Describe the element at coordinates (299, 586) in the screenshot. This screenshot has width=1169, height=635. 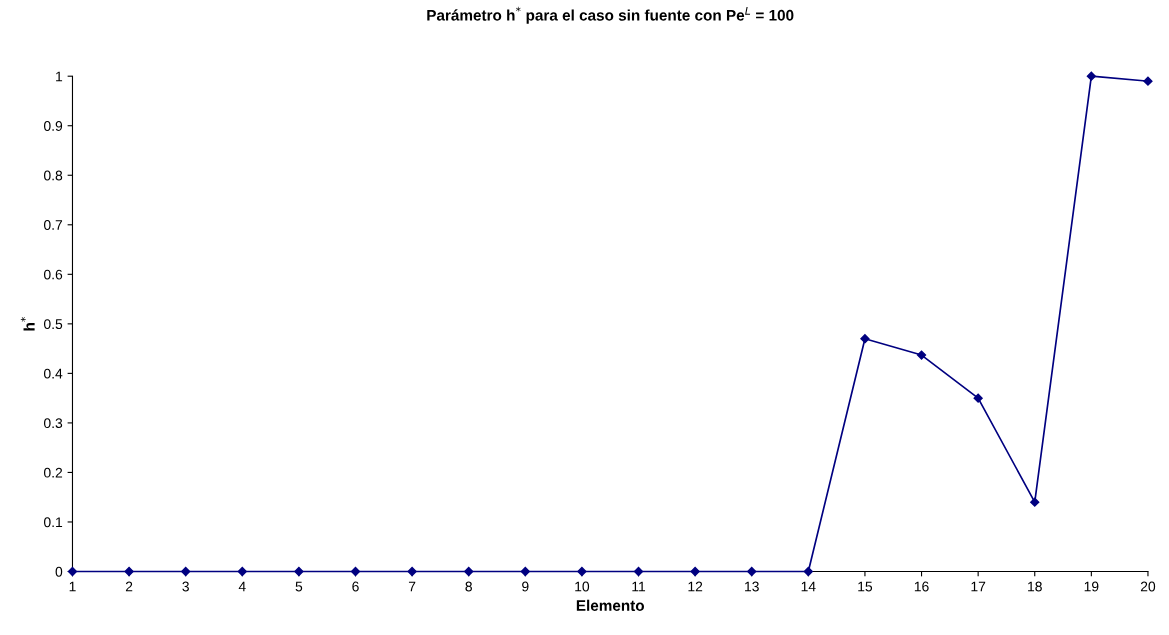
I see `x-tick-label: 5` at that location.